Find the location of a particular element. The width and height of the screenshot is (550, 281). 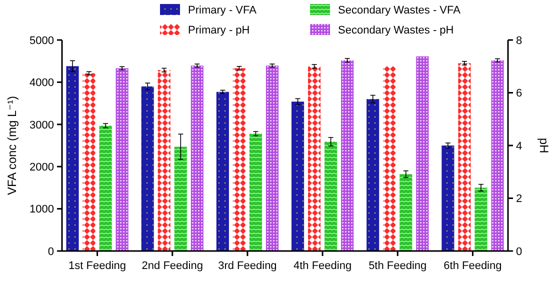

x-tick-label: 5th Feeding is located at coordinates (397, 266).